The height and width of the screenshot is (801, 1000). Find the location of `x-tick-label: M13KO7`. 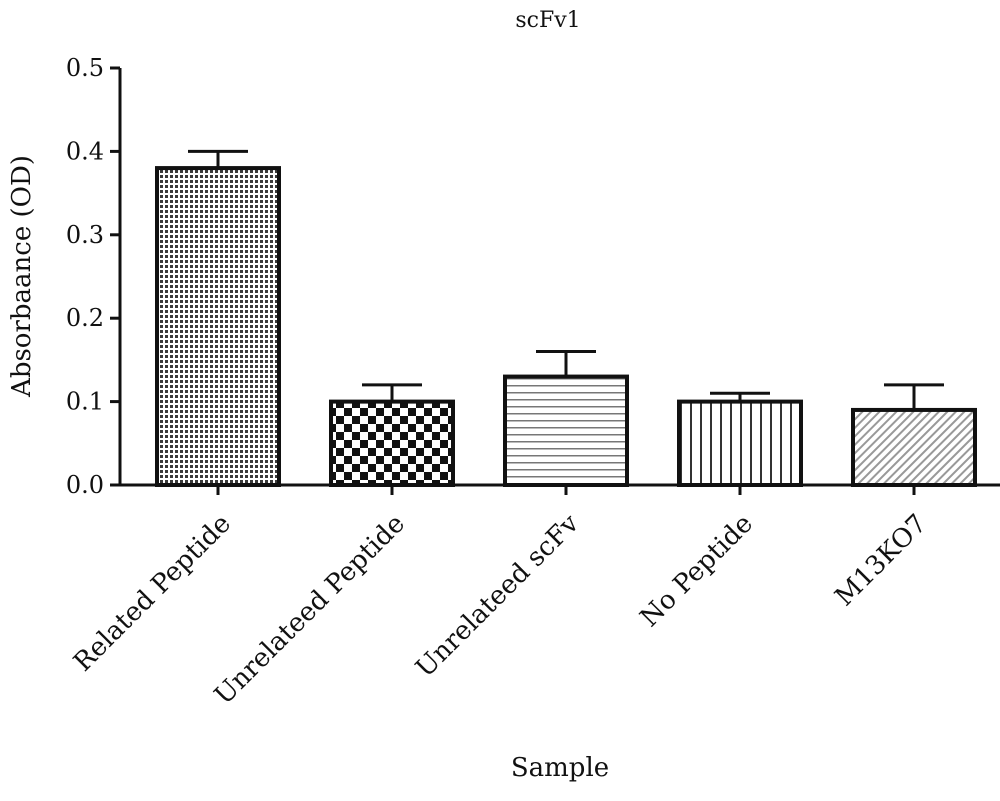

x-tick-label: M13KO7 is located at coordinates (881, 560).